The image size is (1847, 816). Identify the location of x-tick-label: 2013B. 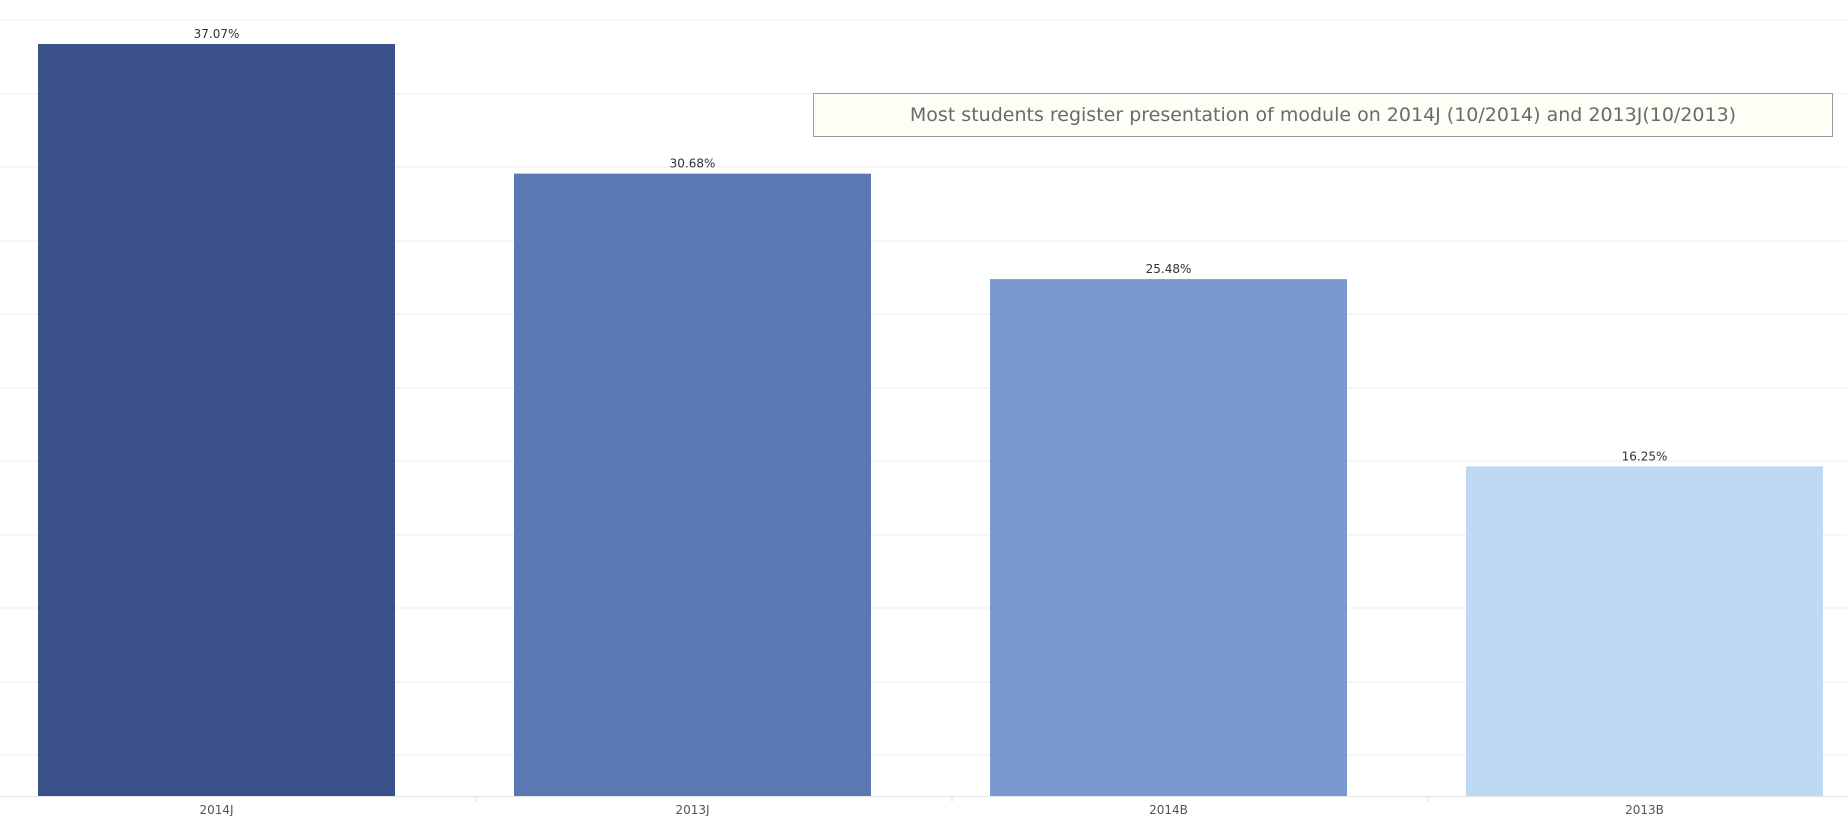
(1644, 809).